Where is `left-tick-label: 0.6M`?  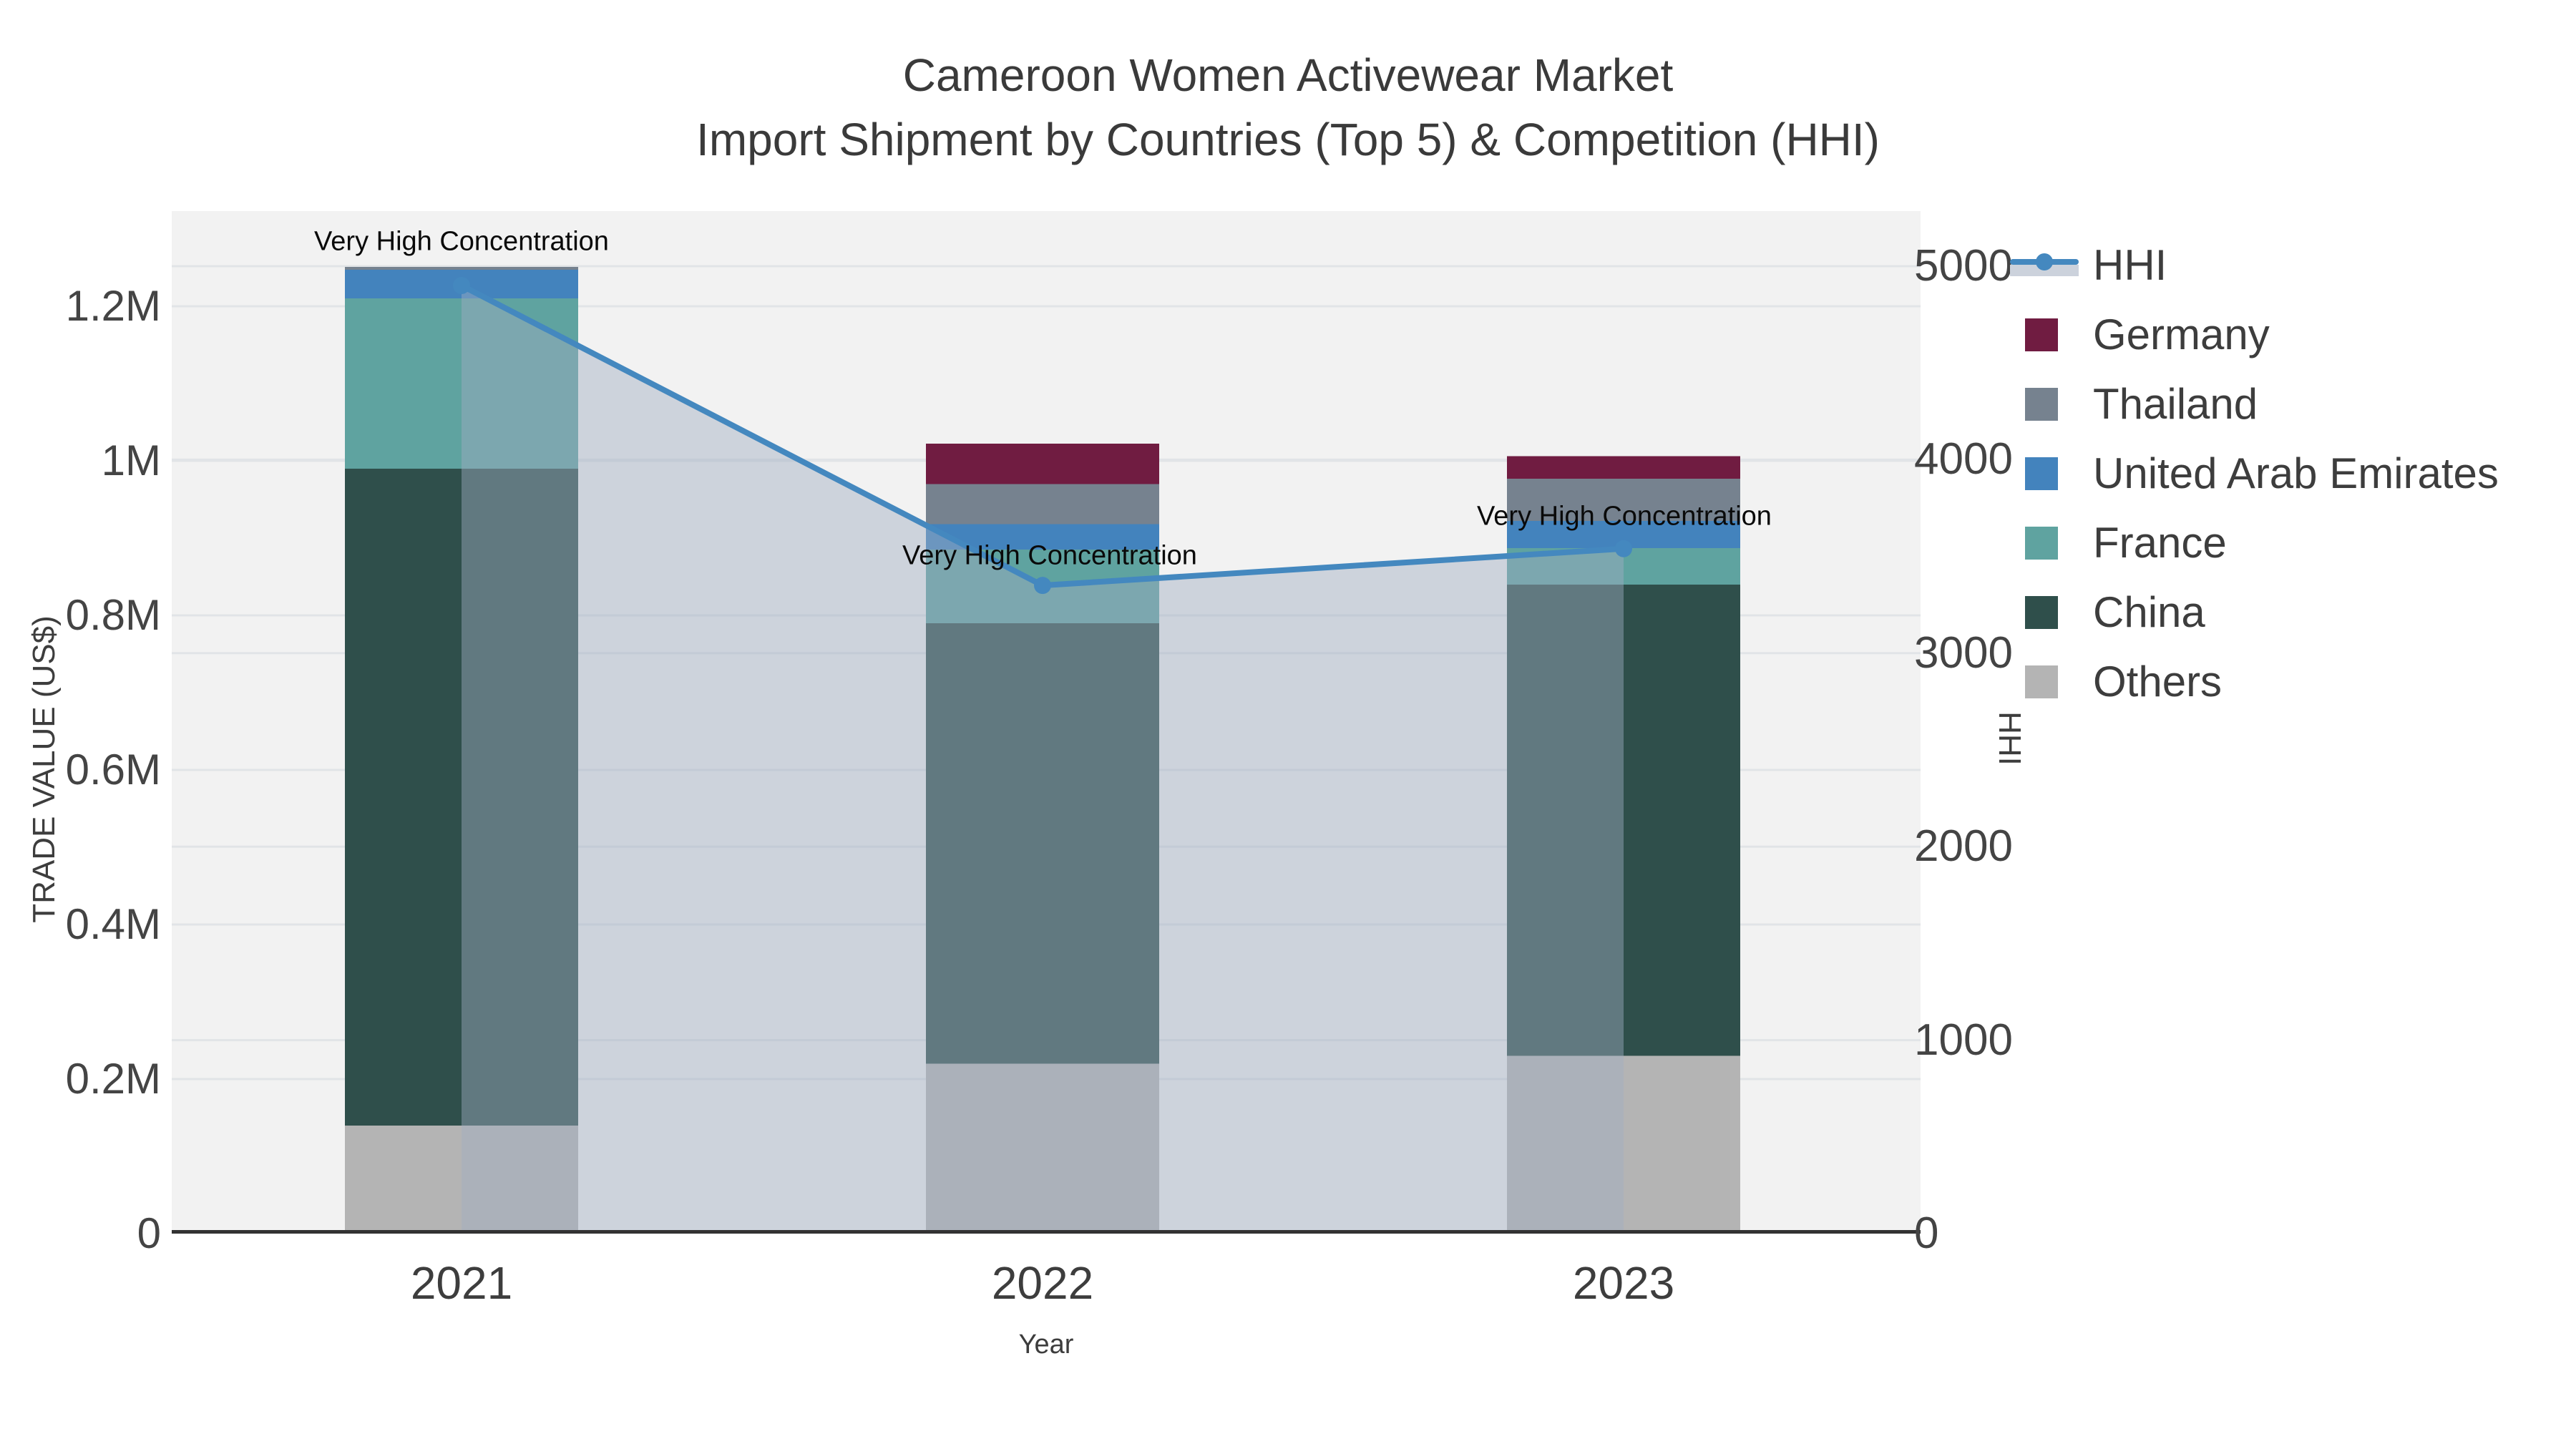
left-tick-label: 0.6M is located at coordinates (113, 770).